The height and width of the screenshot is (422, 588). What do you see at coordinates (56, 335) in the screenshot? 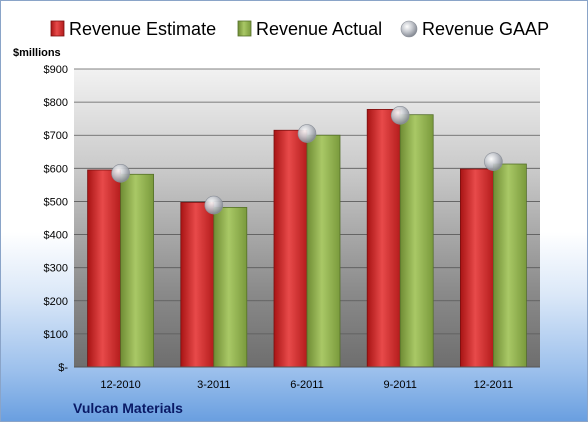
I see `y-tick-label: $100` at bounding box center [56, 335].